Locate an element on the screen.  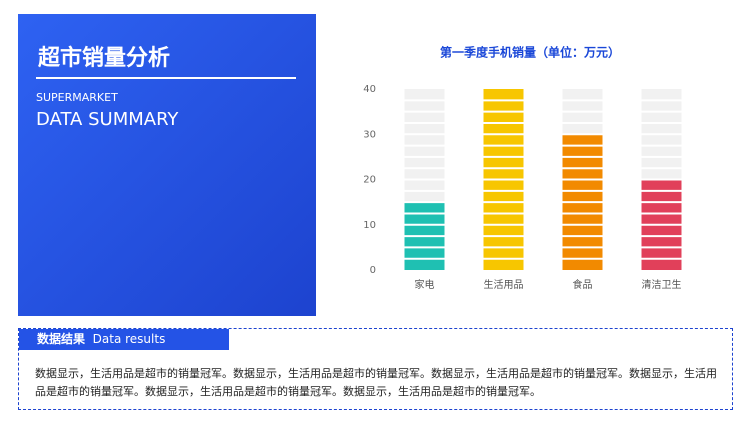
panel-subtitle: SUPERMARKET is located at coordinates (77, 97).